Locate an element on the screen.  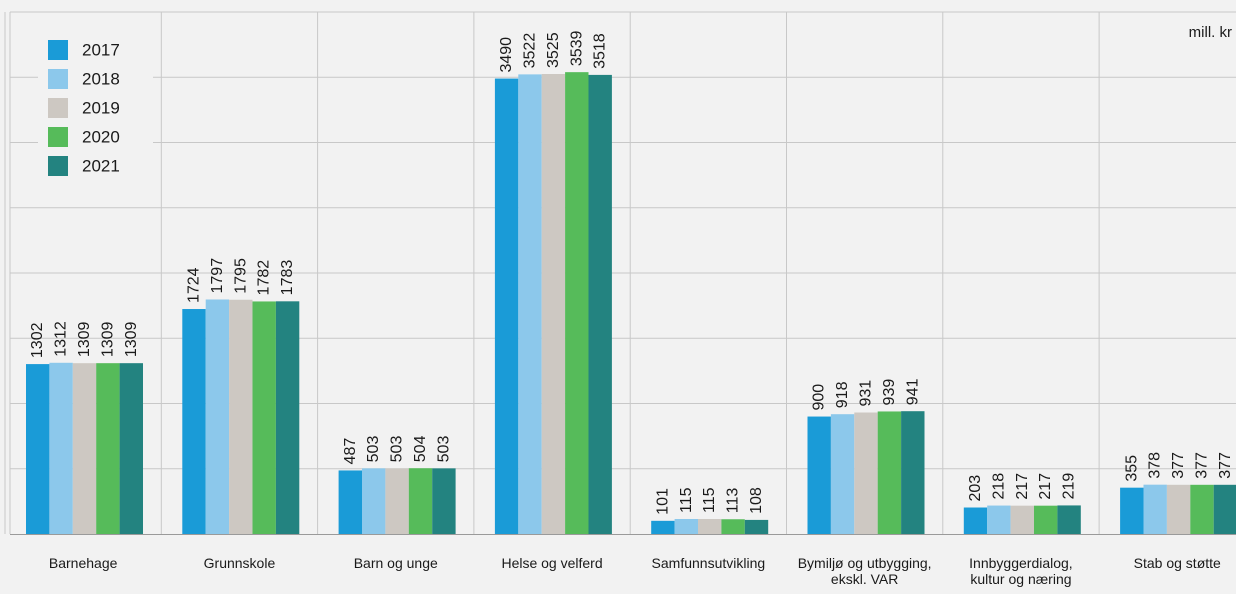
x-tick-label: Innbyggerdialog, is located at coordinates (1021, 563).